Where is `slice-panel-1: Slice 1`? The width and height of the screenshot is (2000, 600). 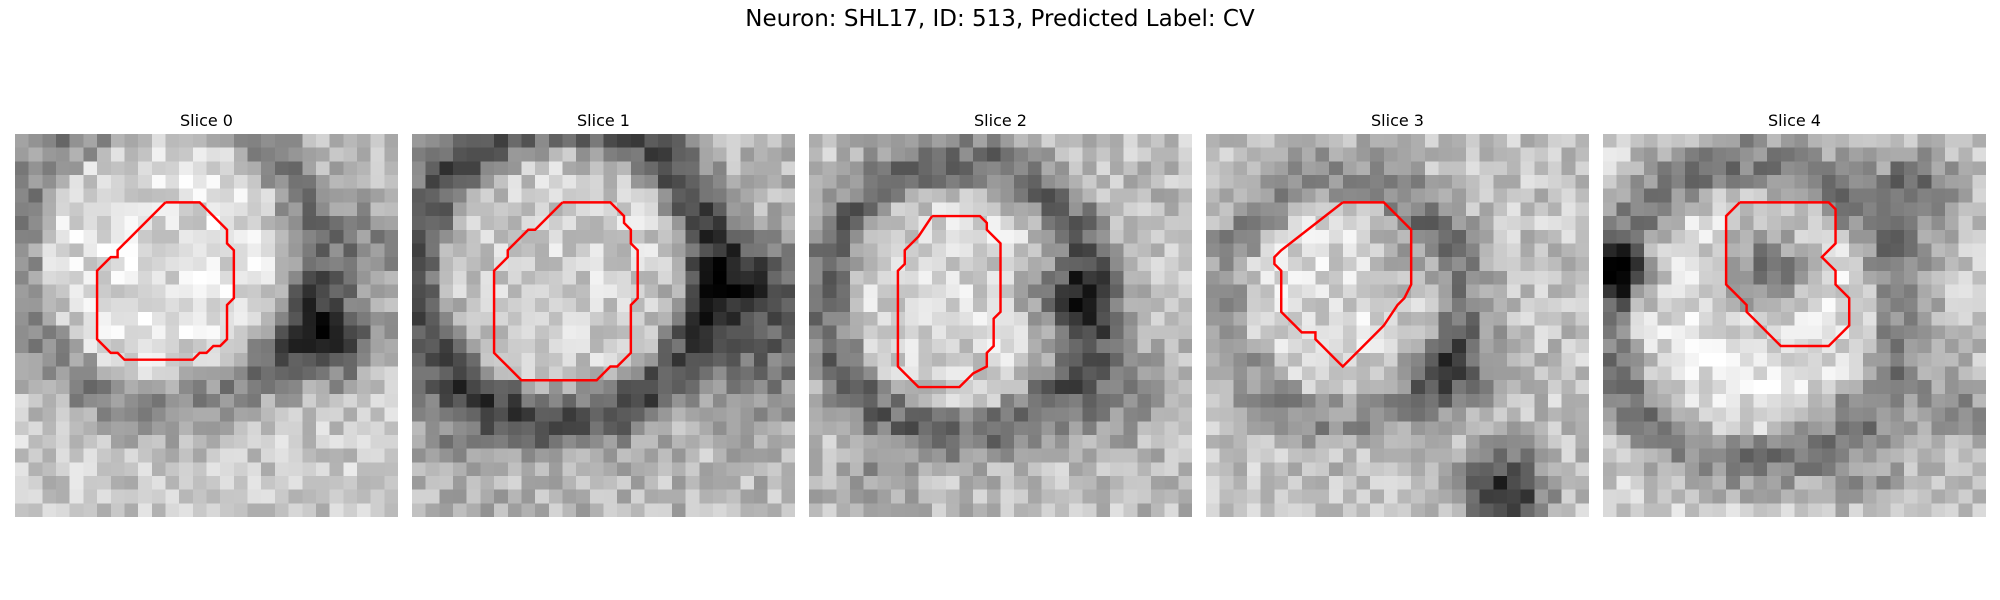 slice-panel-1: Slice 1 is located at coordinates (603, 313).